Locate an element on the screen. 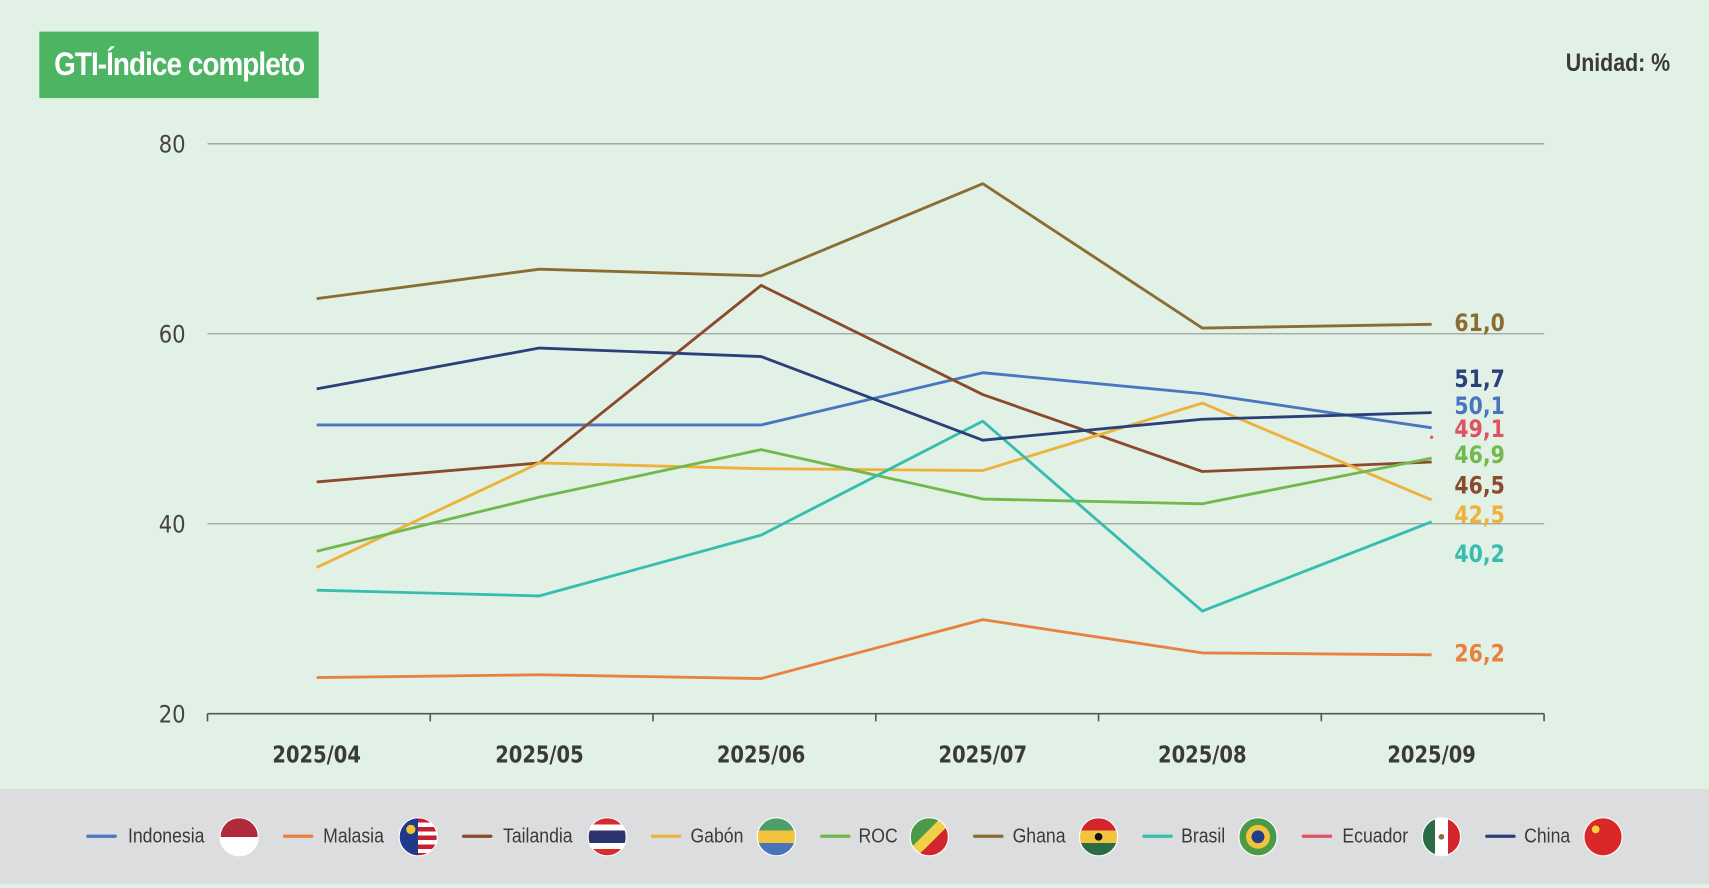  legend-label: ROC is located at coordinates (878, 836).